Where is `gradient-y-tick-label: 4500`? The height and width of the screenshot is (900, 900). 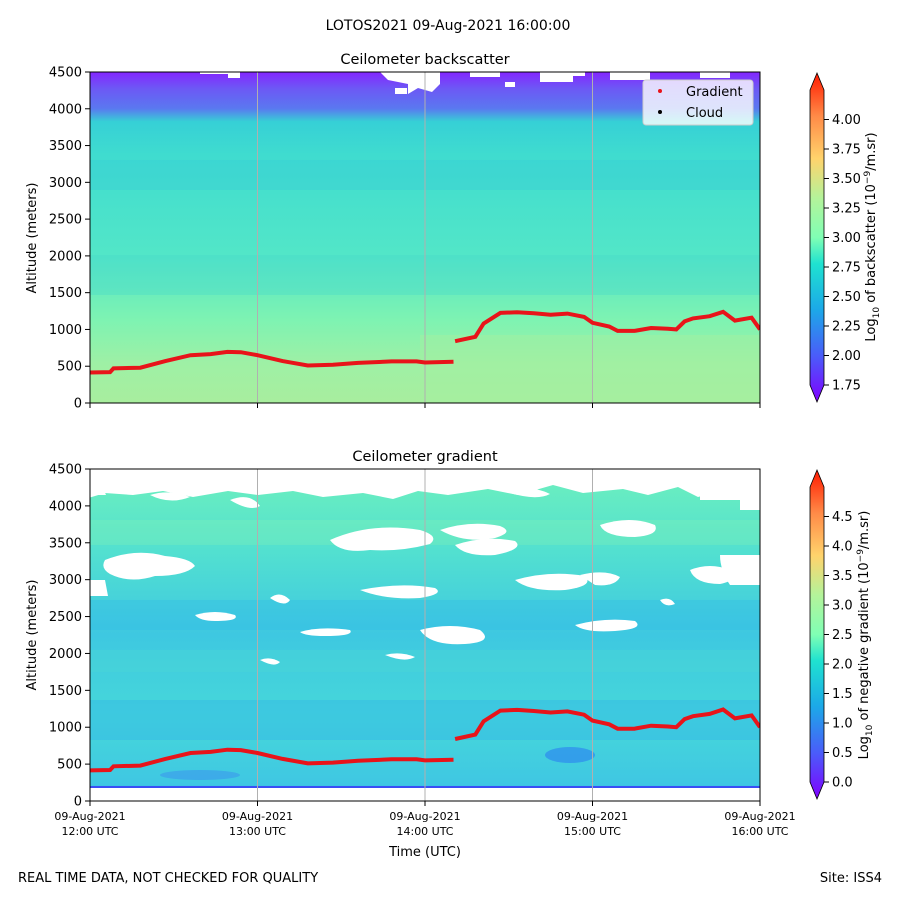
gradient-y-tick-label: 4500 is located at coordinates (65, 470).